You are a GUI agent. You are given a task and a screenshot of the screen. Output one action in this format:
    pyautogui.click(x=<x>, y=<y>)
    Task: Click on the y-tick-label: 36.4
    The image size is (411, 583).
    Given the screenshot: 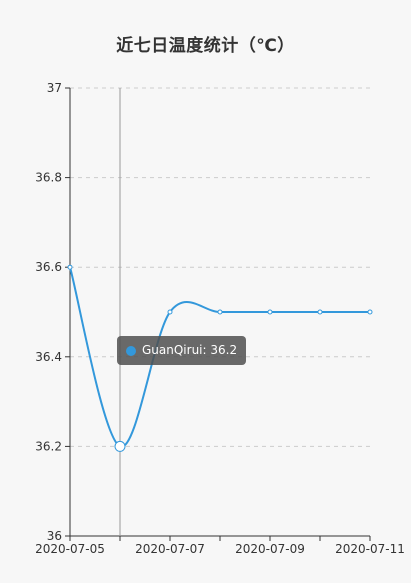 What is the action you would take?
    pyautogui.click(x=48, y=357)
    